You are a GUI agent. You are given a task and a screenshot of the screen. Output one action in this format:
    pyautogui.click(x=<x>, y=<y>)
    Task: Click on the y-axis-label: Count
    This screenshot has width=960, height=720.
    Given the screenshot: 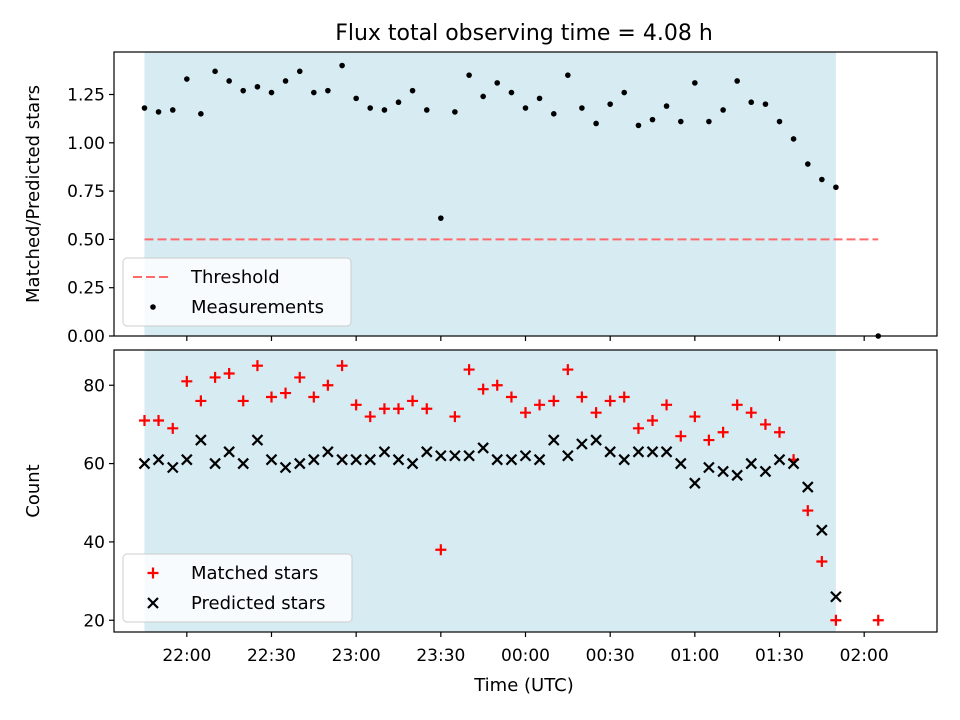 What is the action you would take?
    pyautogui.click(x=33, y=490)
    